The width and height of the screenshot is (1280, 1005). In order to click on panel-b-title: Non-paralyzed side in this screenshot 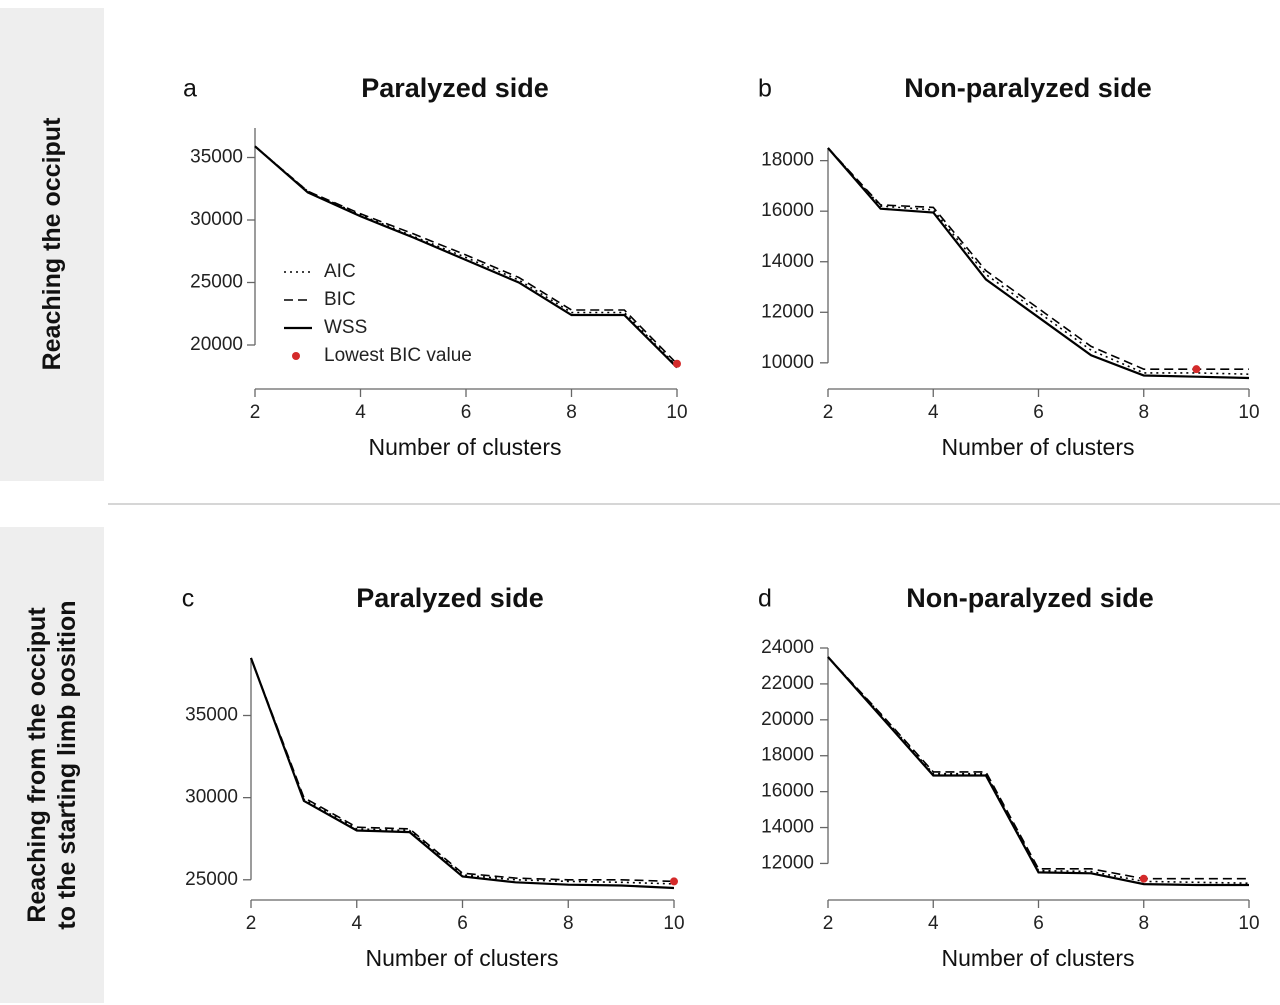, I will do `click(1028, 88)`.